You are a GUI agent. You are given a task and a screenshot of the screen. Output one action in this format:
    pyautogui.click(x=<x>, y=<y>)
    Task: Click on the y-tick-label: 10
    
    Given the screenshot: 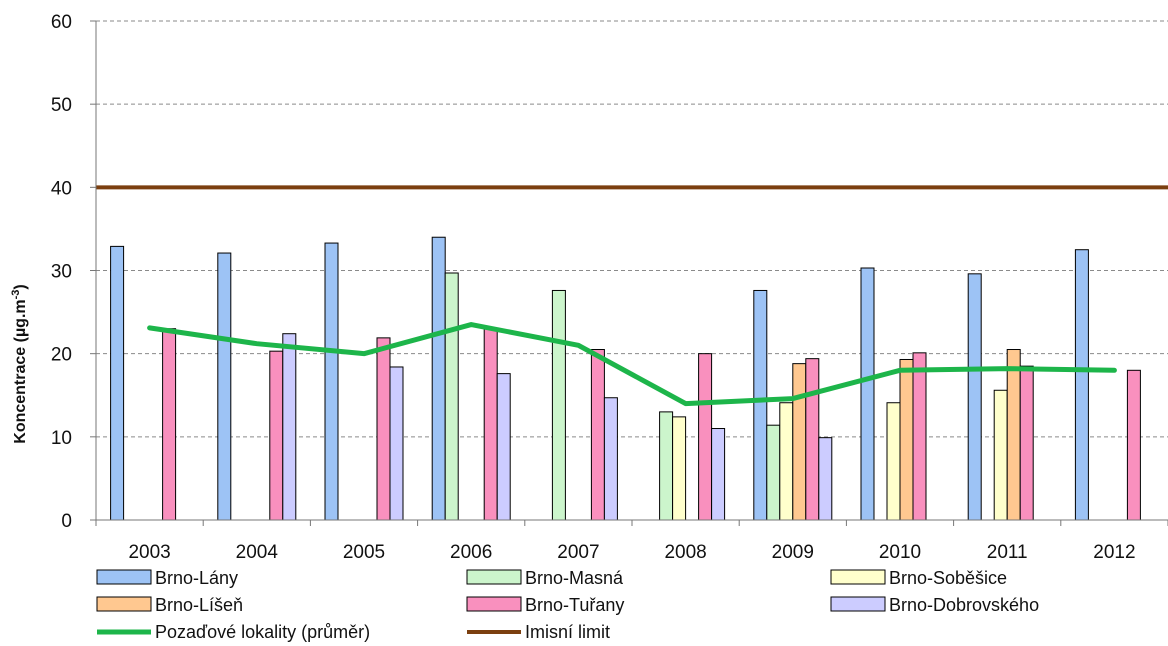 What is the action you would take?
    pyautogui.click(x=61, y=438)
    